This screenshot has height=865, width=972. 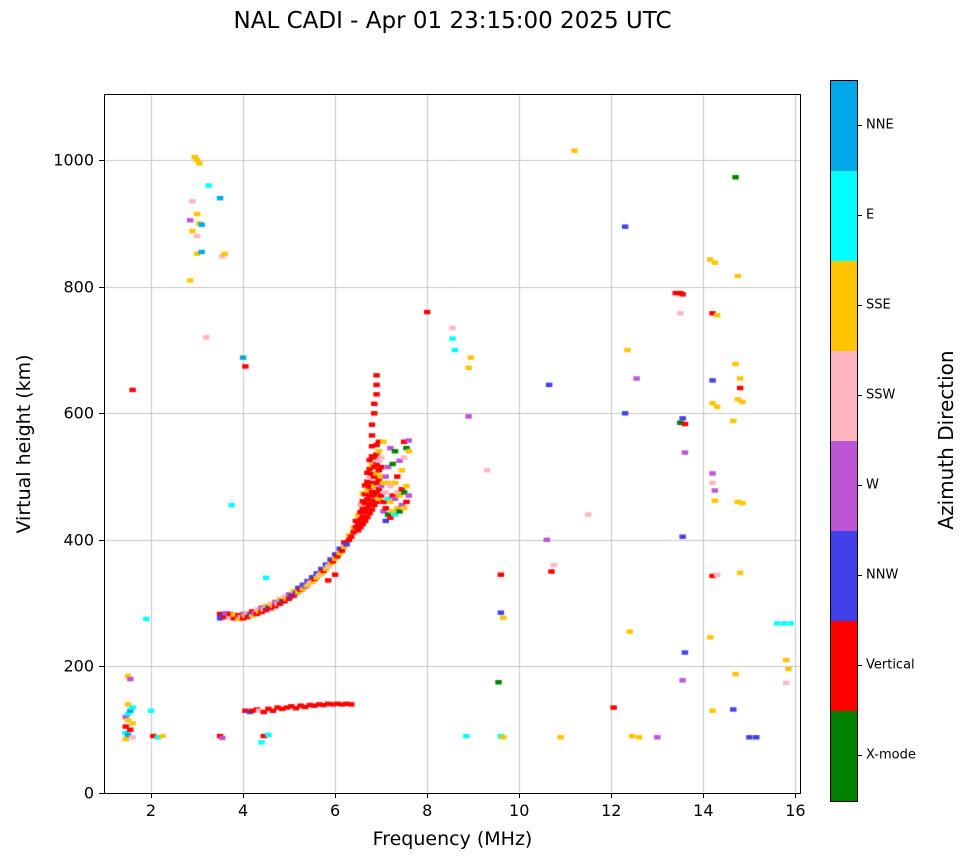 I want to click on colorbar-label: Azimuth Direction, so click(x=946, y=440).